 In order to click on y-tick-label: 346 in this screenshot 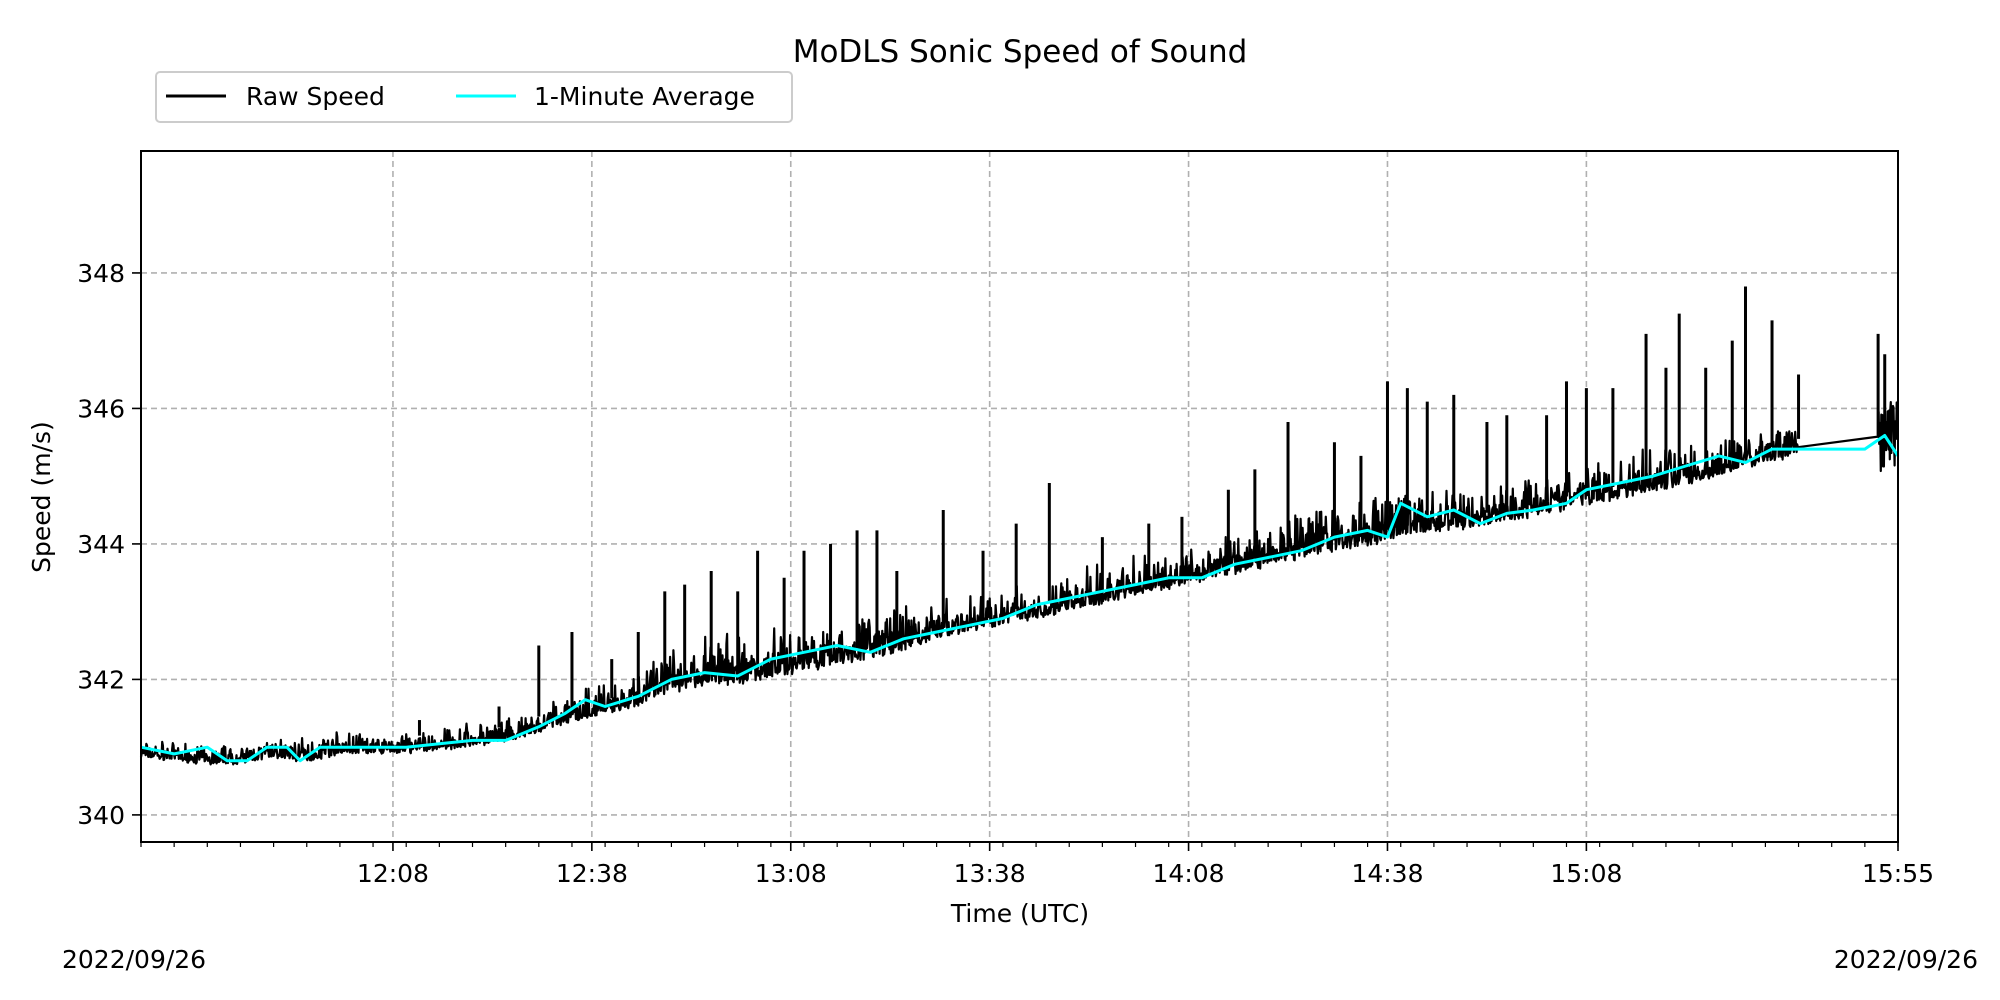, I will do `click(101, 408)`.